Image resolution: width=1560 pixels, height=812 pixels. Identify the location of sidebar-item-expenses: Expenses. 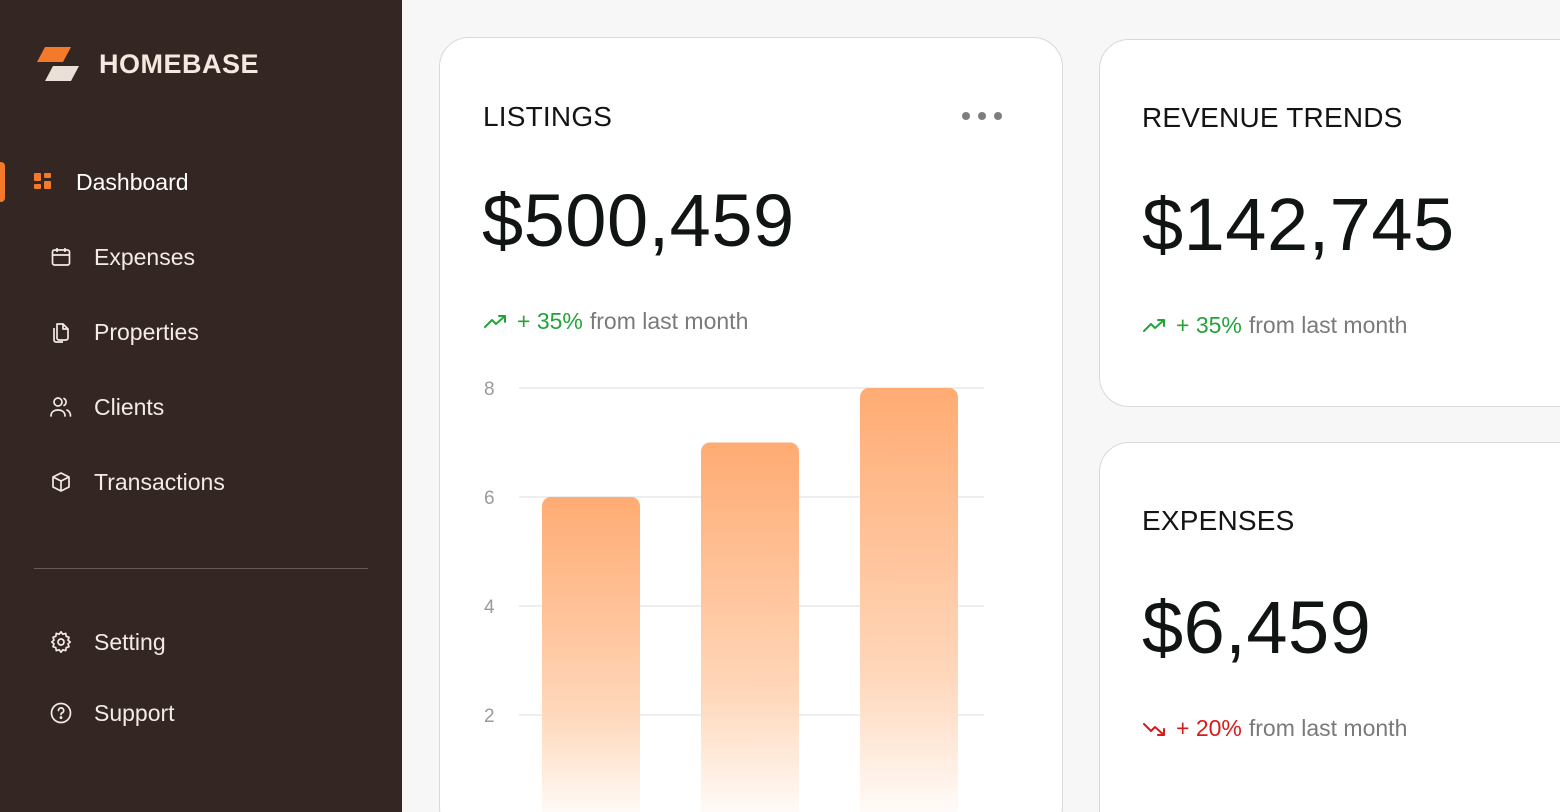
(201, 257).